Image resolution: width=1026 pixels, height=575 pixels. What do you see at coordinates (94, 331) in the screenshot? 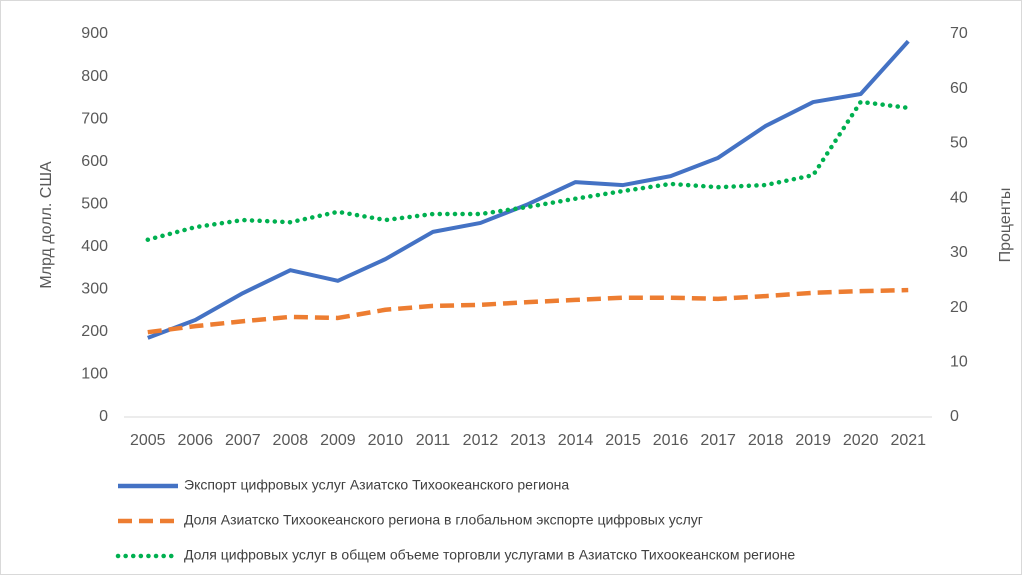
I see `y-tick-label: 200` at bounding box center [94, 331].